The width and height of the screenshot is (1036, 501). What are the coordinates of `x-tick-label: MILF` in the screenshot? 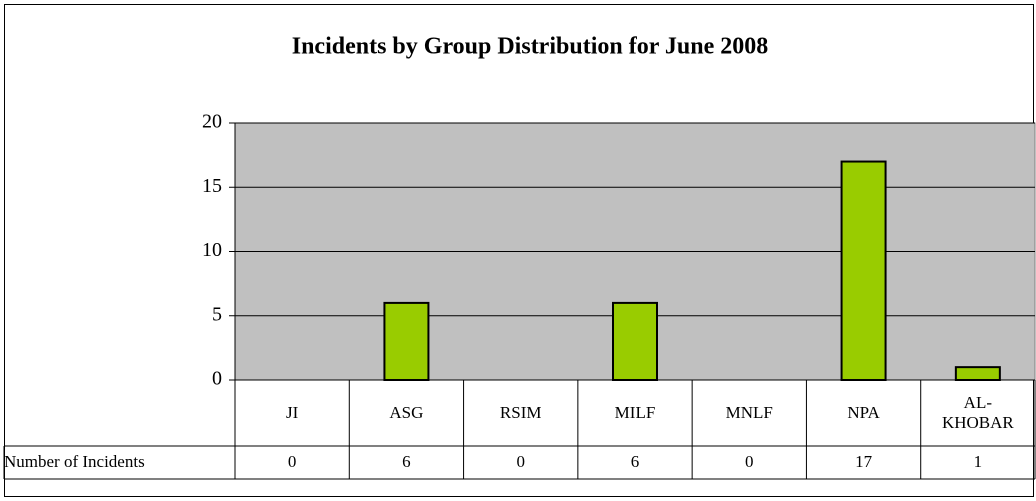 It's located at (635, 412).